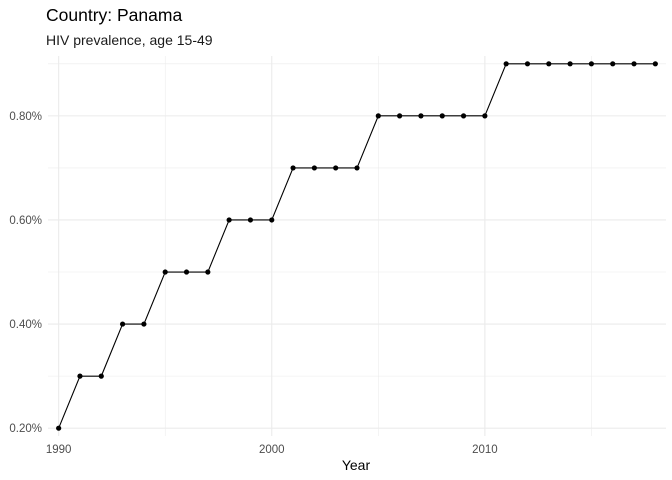 The image size is (672, 480). I want to click on y-tick-label: 0.80%, so click(25, 117).